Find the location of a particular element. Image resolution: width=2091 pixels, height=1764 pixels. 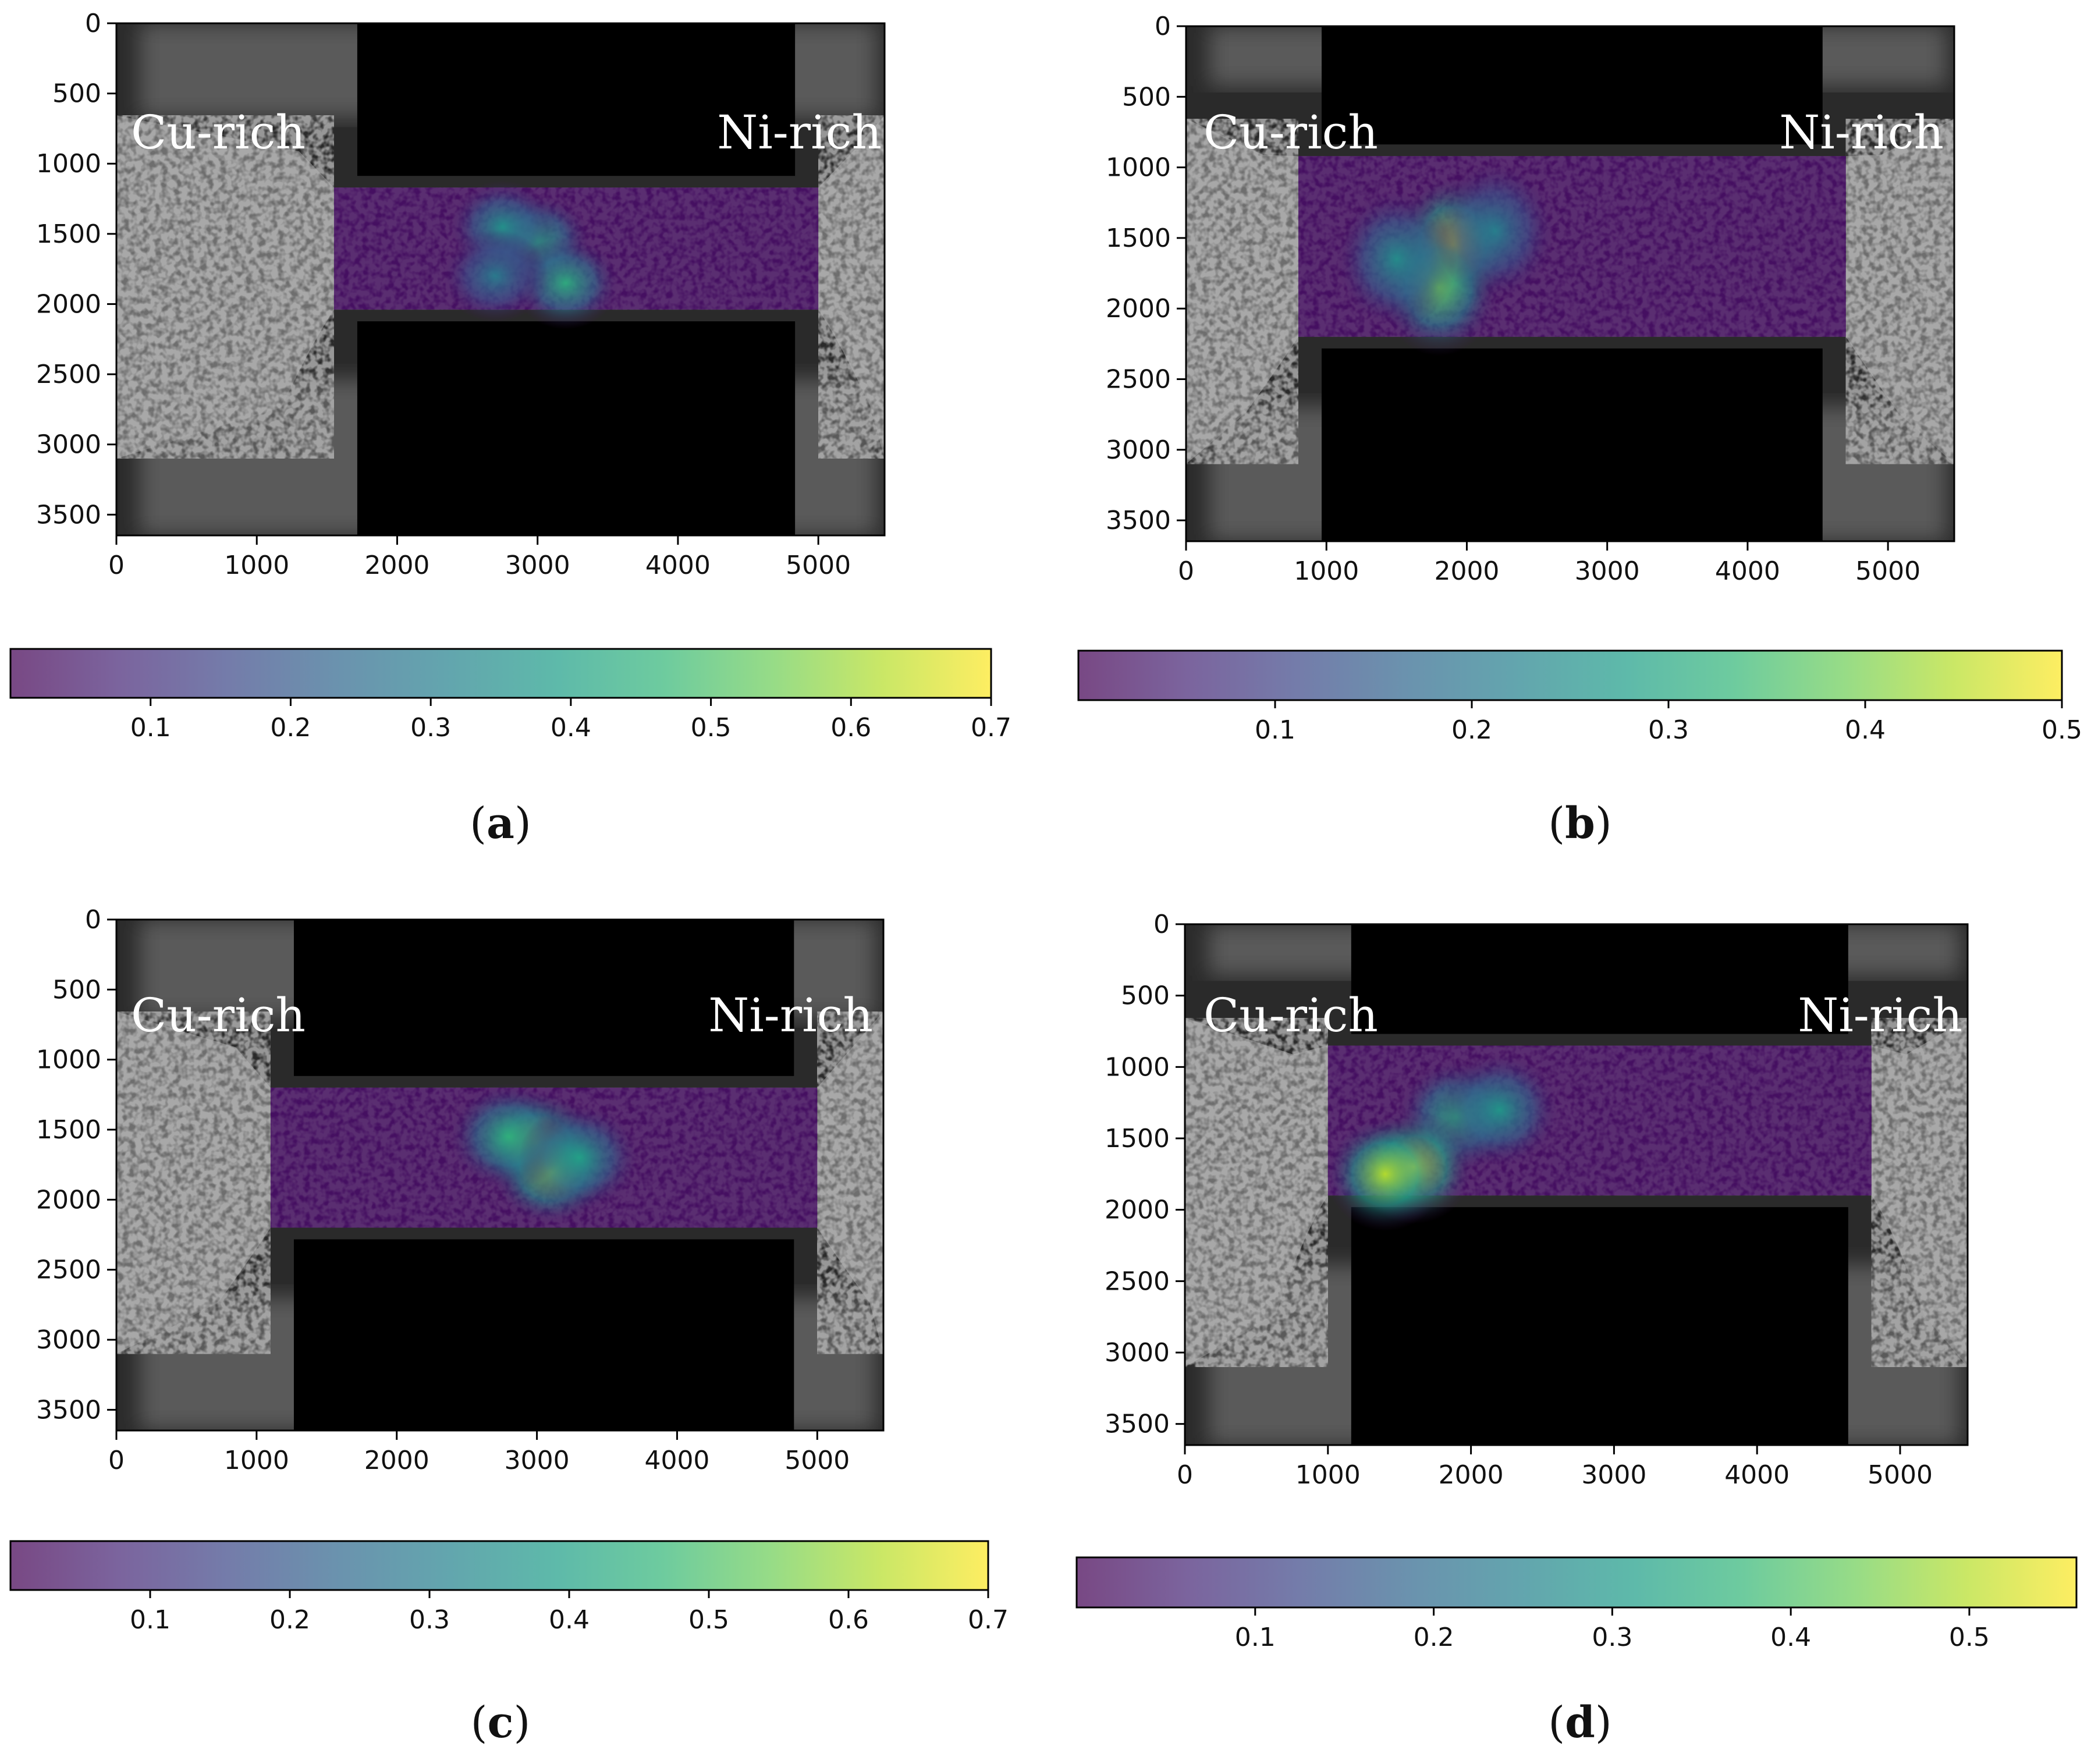

caption-letter: a is located at coordinates (500, 823).